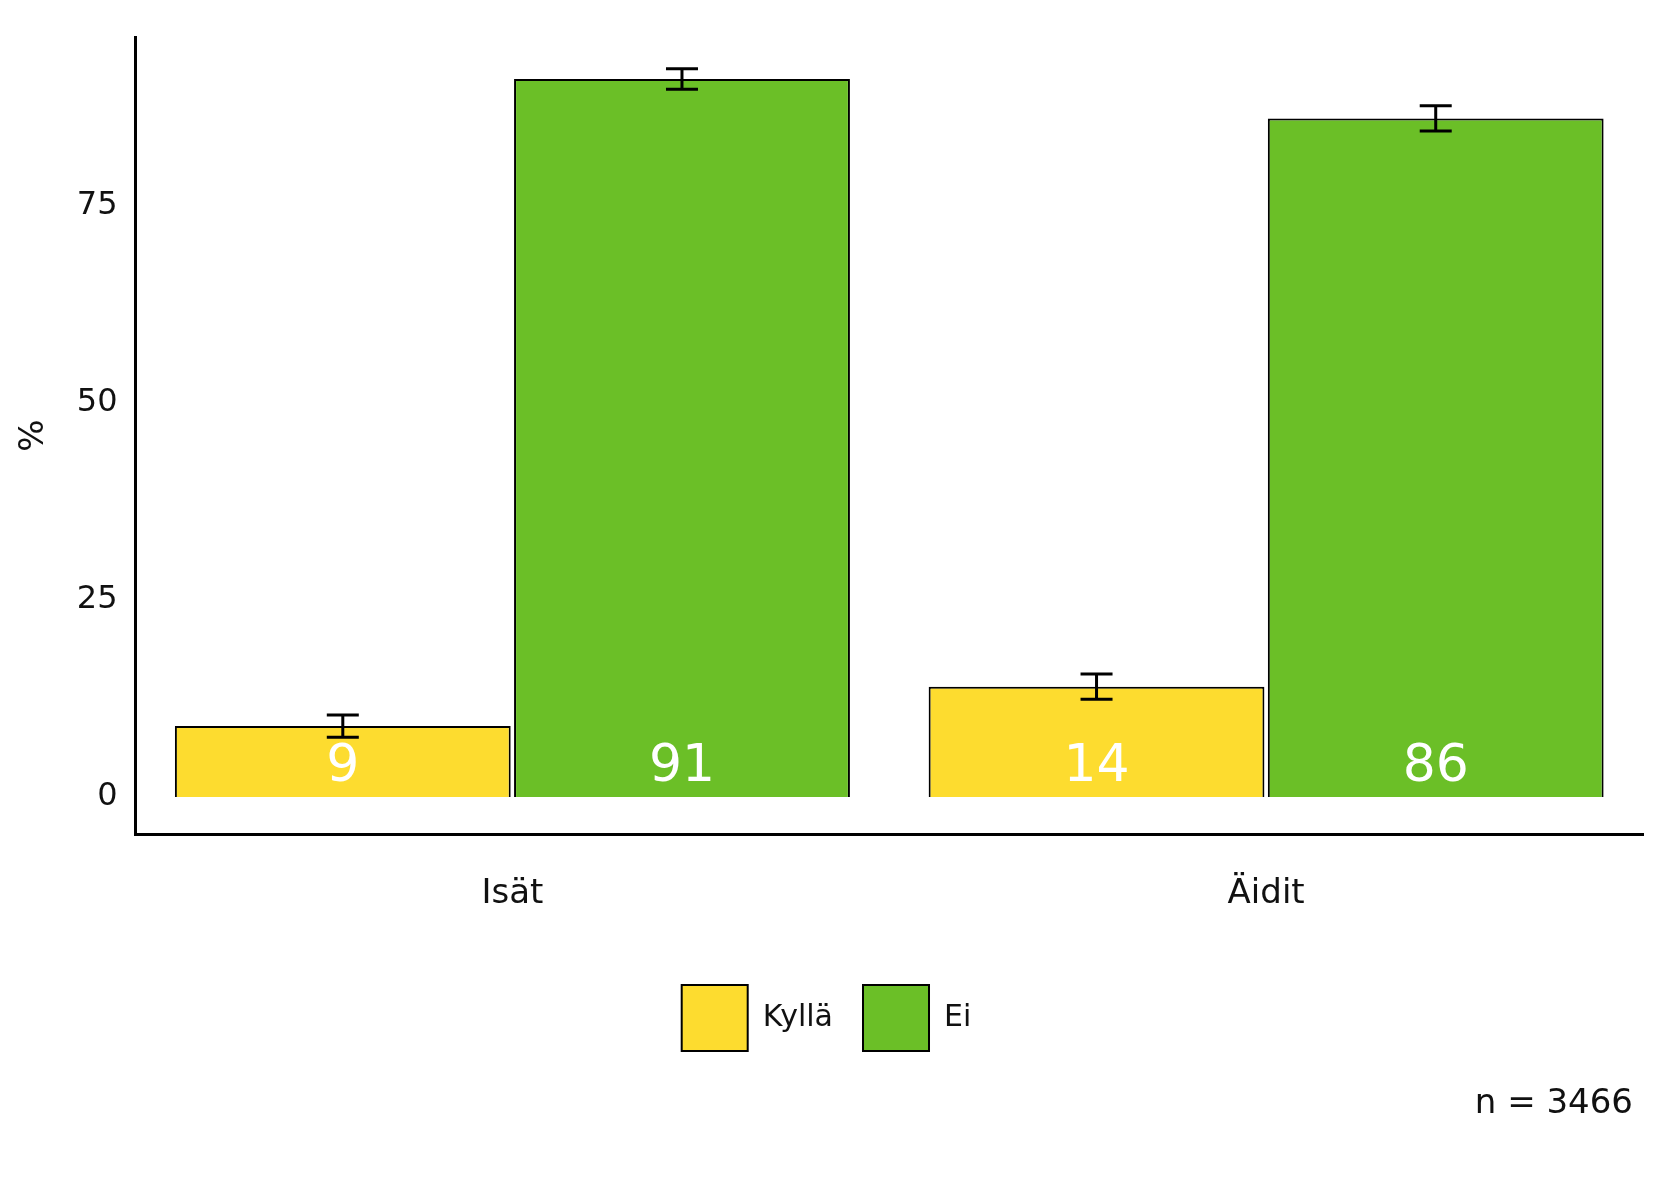 Image resolution: width=1653 pixels, height=1181 pixels. What do you see at coordinates (97, 399) in the screenshot?
I see `y-tick-label: 50` at bounding box center [97, 399].